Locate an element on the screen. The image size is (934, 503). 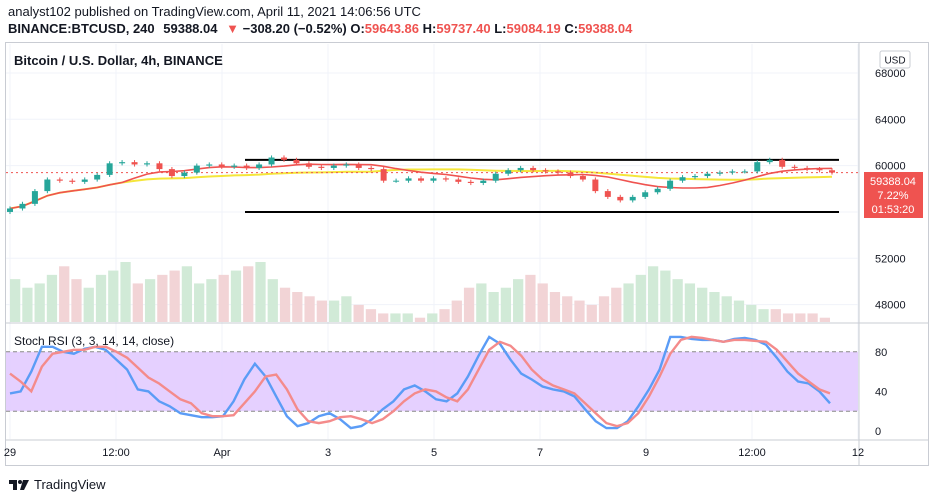
price-change-value: −308.20 (−0.52%) is located at coordinates (294, 28).